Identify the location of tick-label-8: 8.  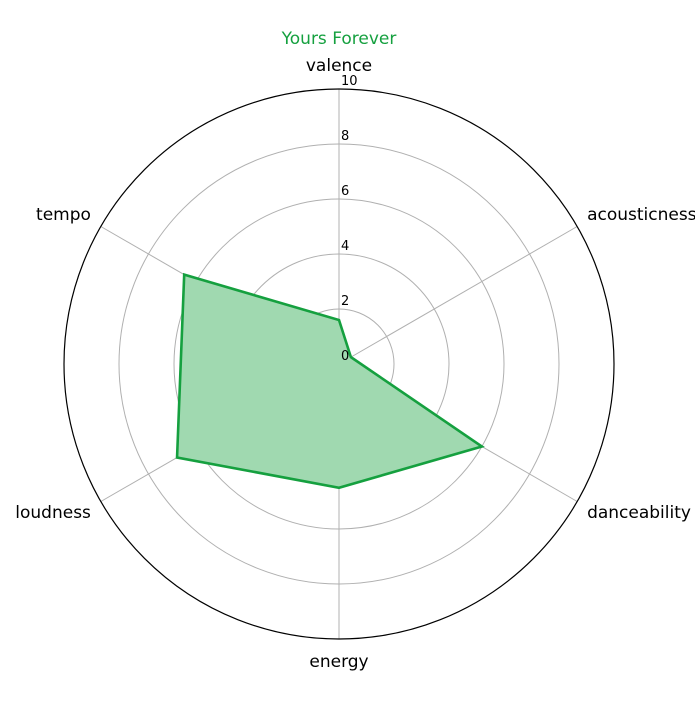
(345, 136).